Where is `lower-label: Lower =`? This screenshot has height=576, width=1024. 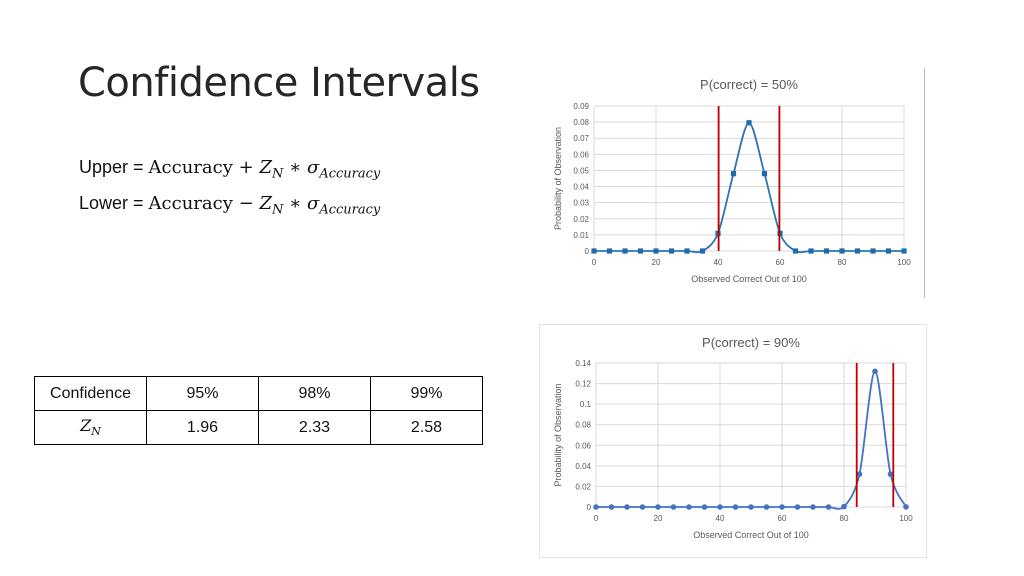 lower-label: Lower = is located at coordinates (114, 203).